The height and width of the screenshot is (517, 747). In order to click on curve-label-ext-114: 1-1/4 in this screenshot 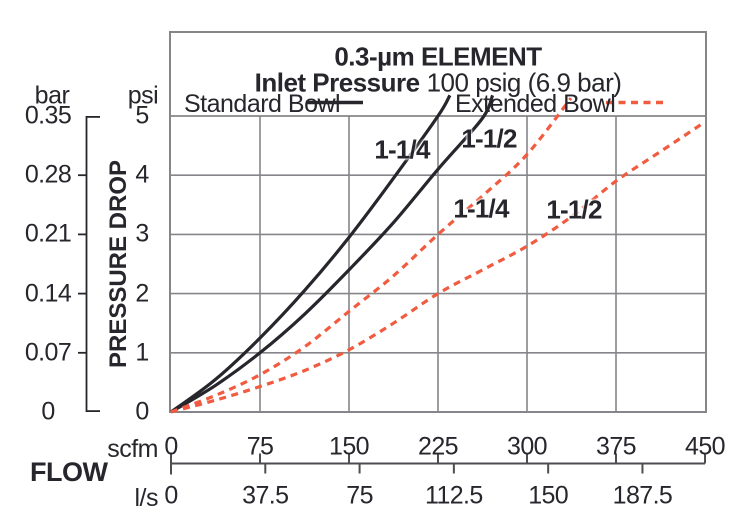, I will do `click(481, 208)`.